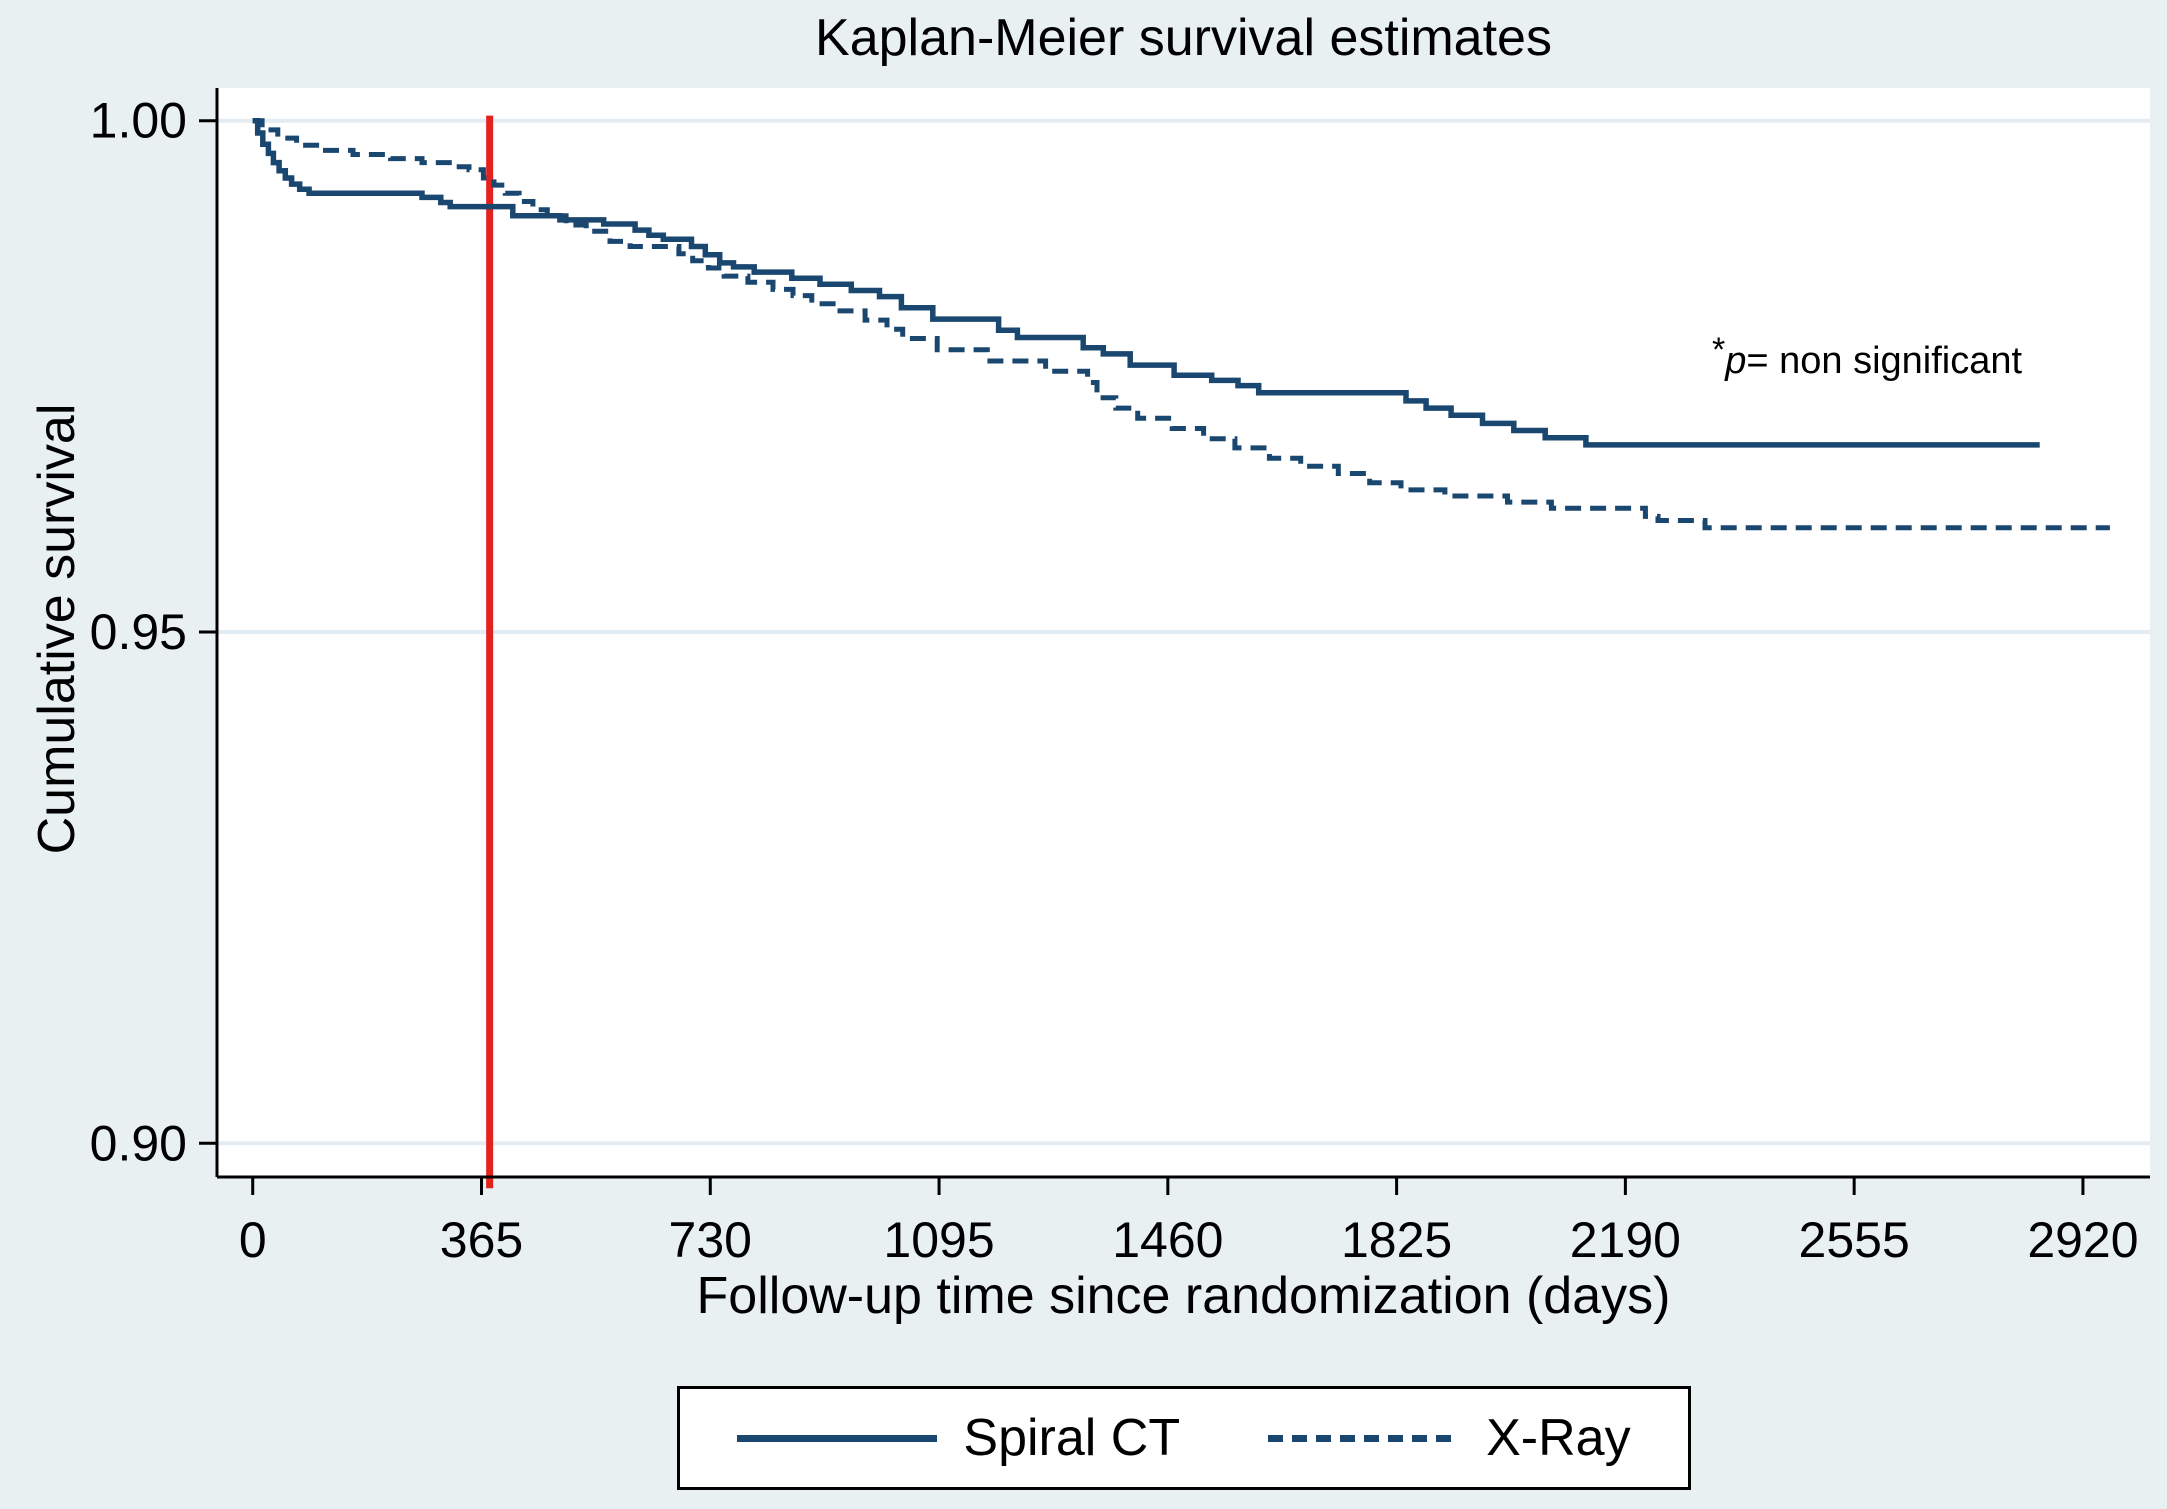 This screenshot has height=1509, width=2167. What do you see at coordinates (938, 1240) in the screenshot?
I see `x-tick-label-1095: 1095` at bounding box center [938, 1240].